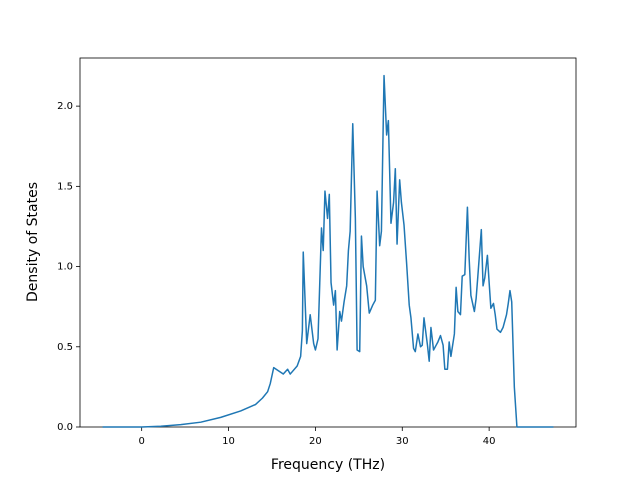  I want to click on x-tick-label: 10, so click(228, 441).